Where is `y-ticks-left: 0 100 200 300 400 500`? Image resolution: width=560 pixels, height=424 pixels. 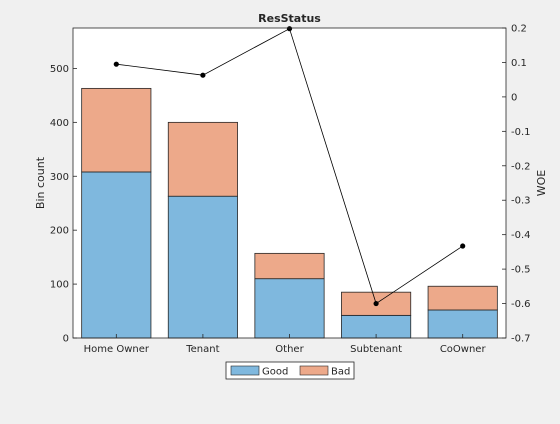
y-ticks-left: 0 100 200 300 400 500 is located at coordinates (63, 204).